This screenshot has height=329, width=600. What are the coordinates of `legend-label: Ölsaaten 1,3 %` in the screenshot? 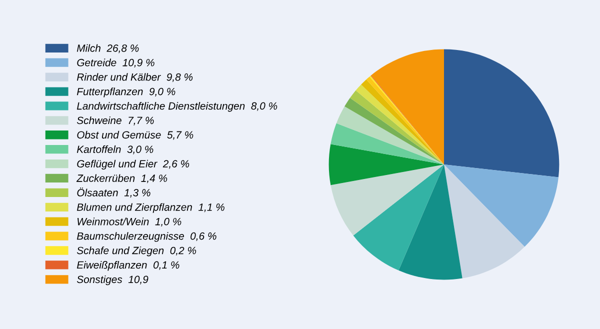 It's located at (113, 193).